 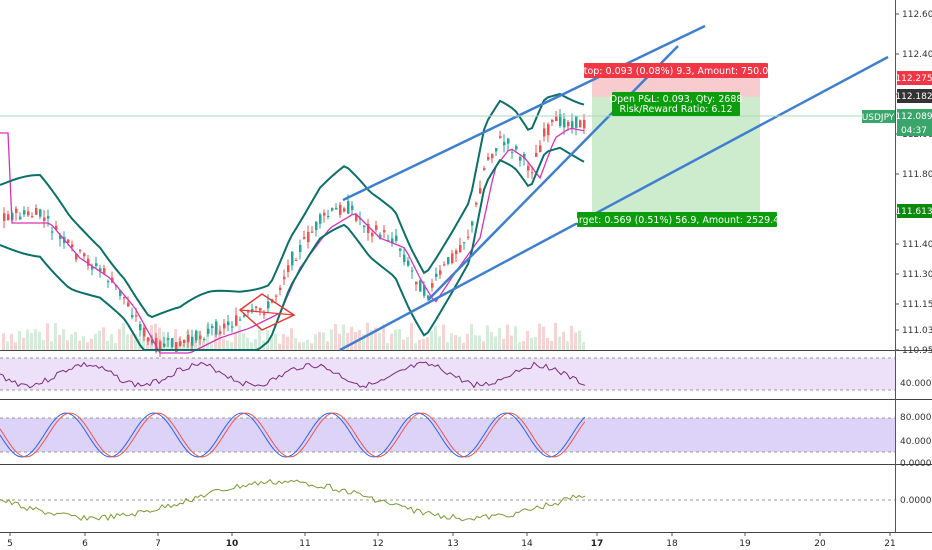 I want to click on trendline-upper, so click(x=524, y=113).